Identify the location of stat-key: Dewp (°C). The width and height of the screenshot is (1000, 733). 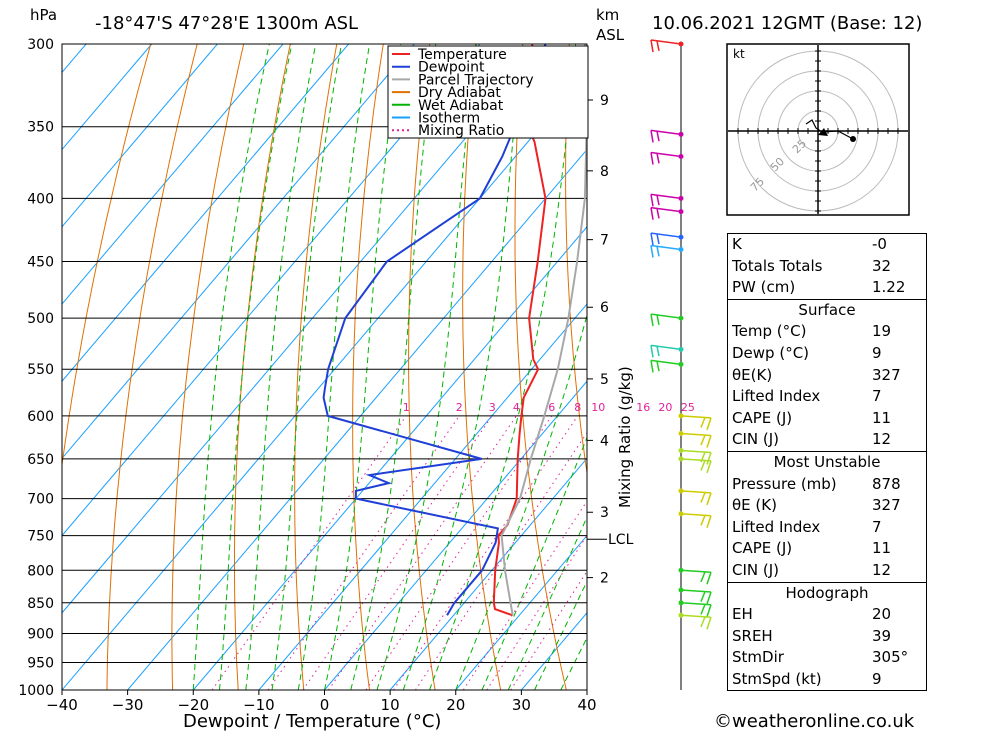
(771, 352).